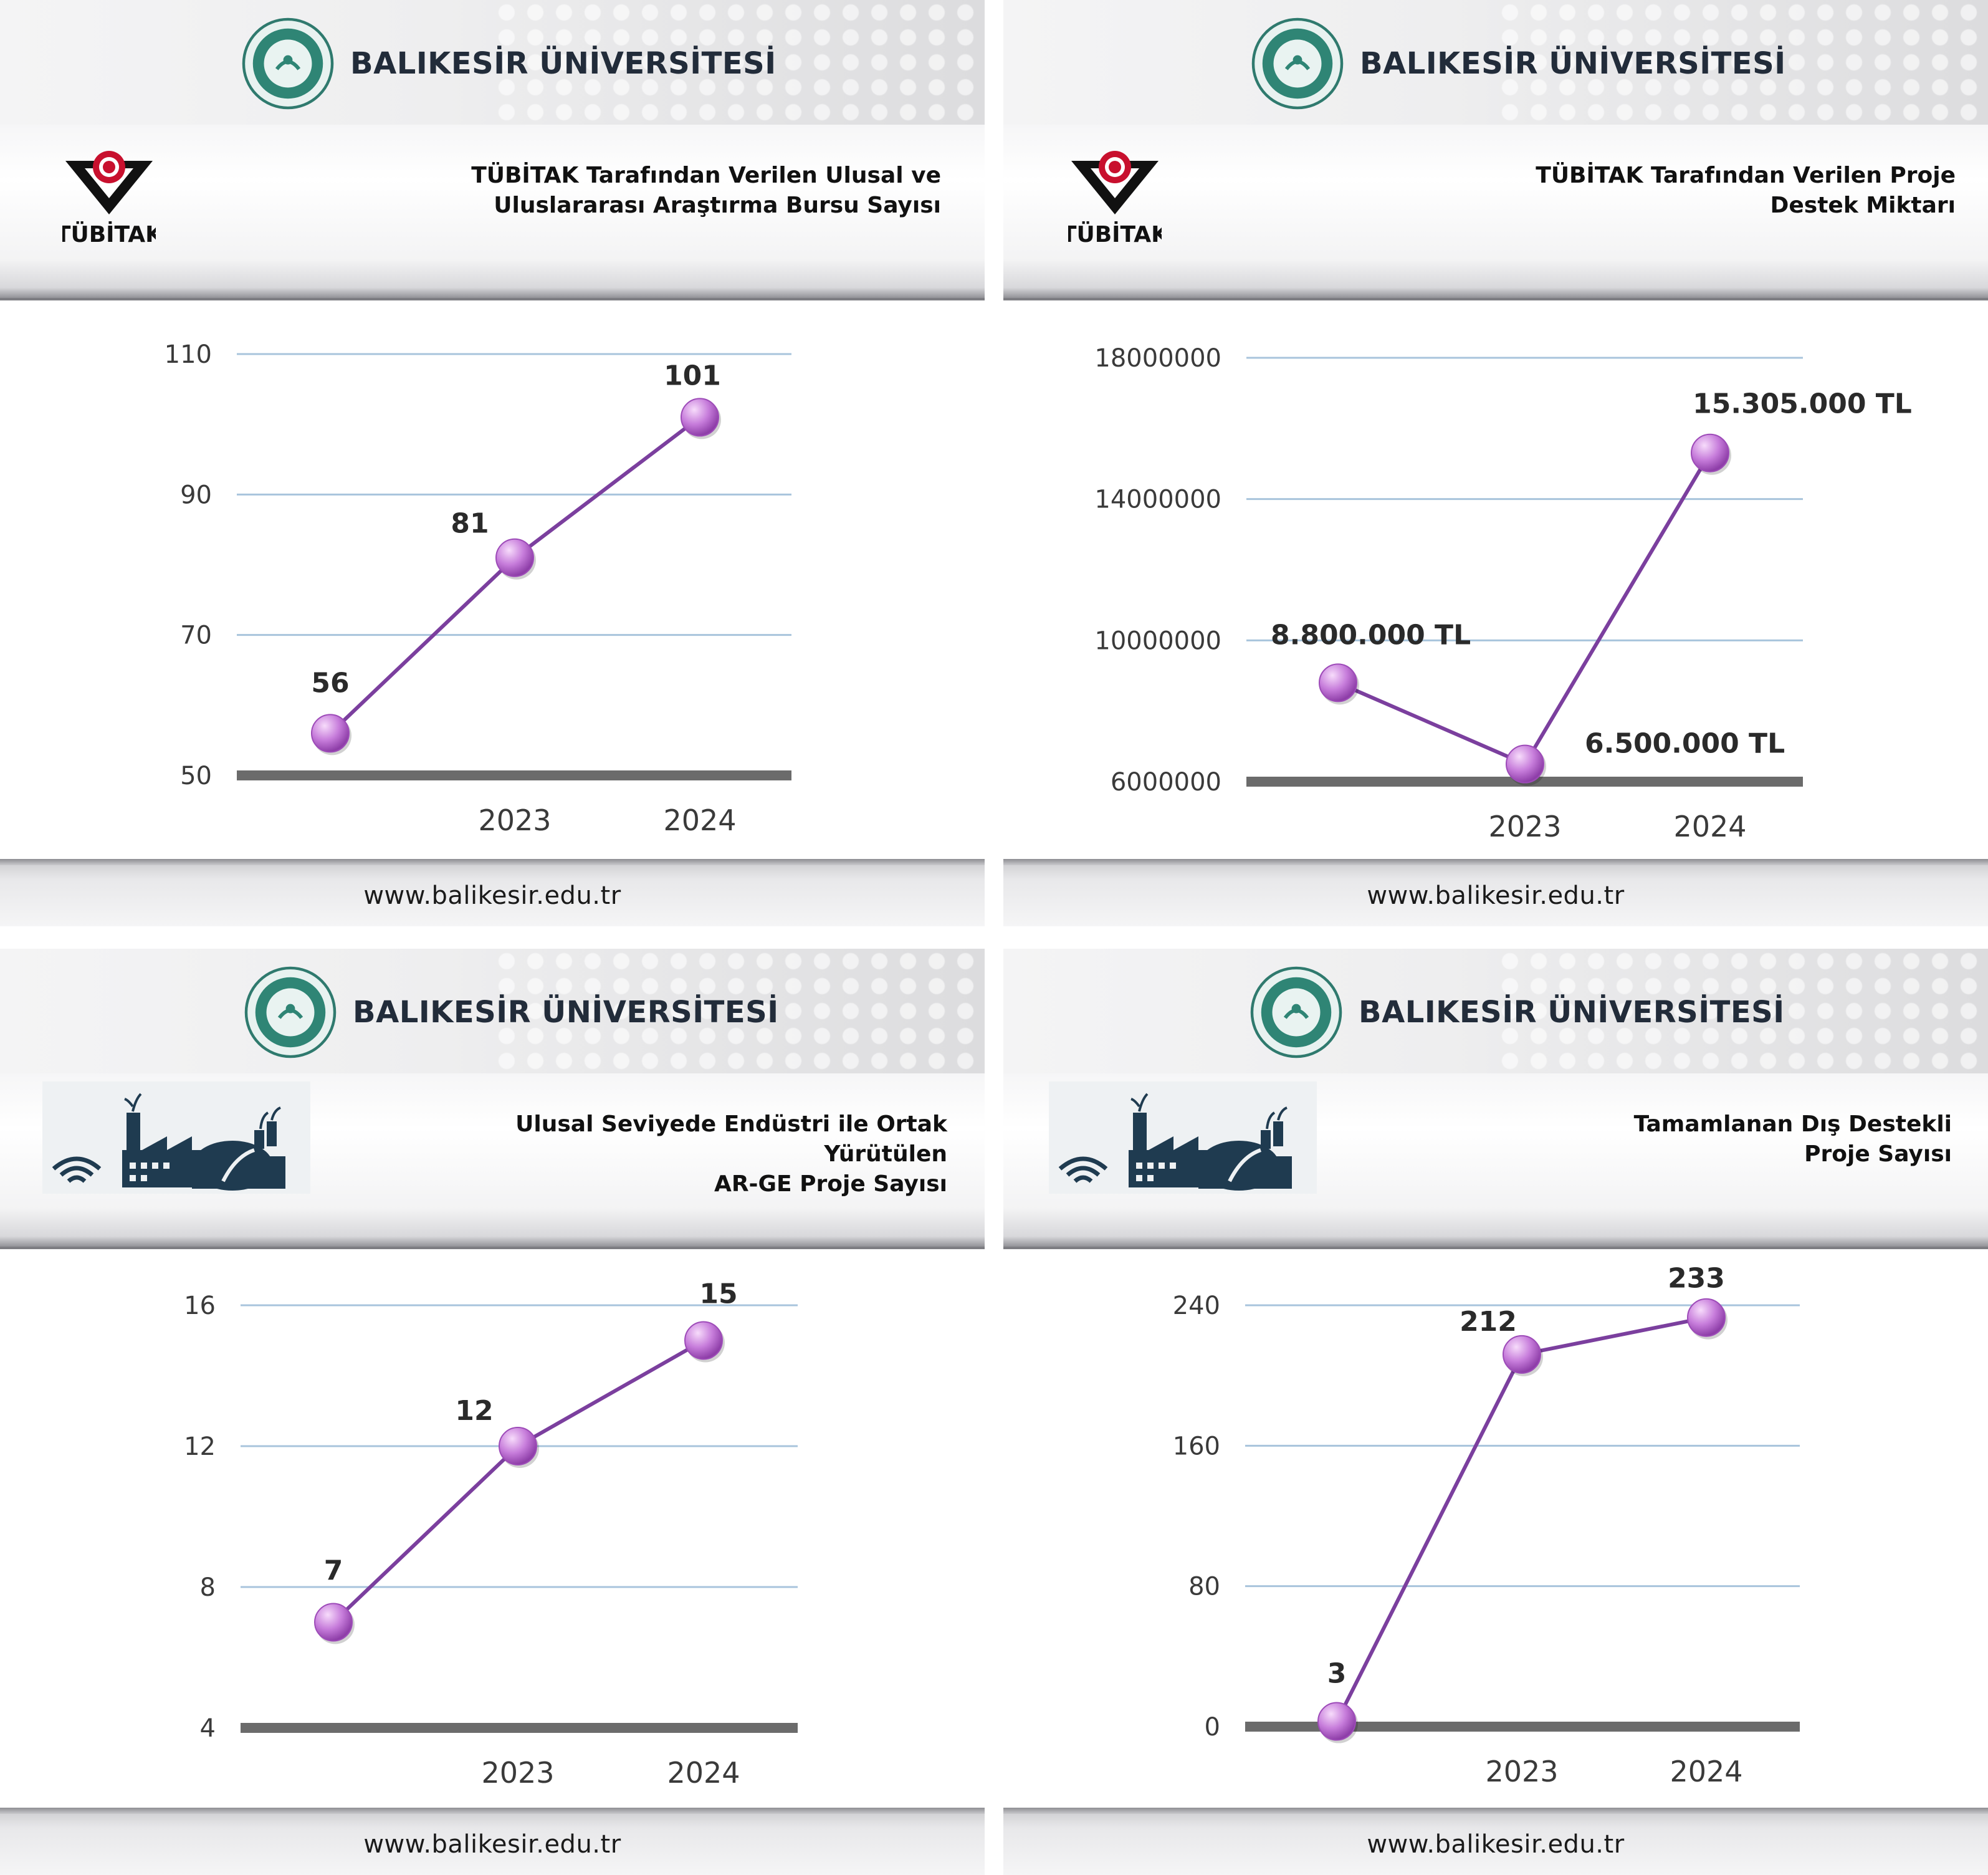  Describe the element at coordinates (1489, 1322) in the screenshot. I see `data-label: 212` at that location.